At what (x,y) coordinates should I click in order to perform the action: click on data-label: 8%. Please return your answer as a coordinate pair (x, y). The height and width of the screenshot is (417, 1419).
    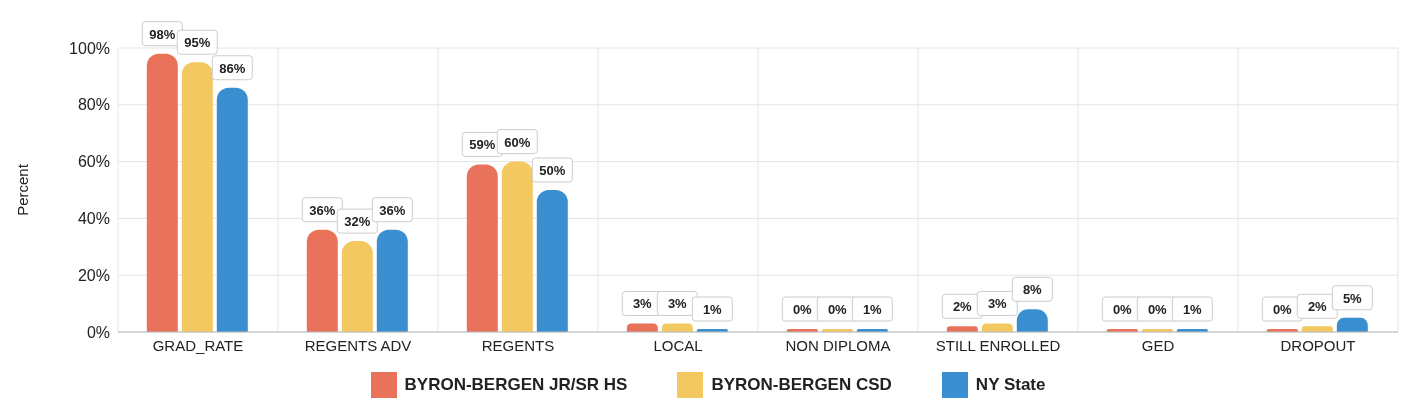
    Looking at the image, I should click on (1032, 290).